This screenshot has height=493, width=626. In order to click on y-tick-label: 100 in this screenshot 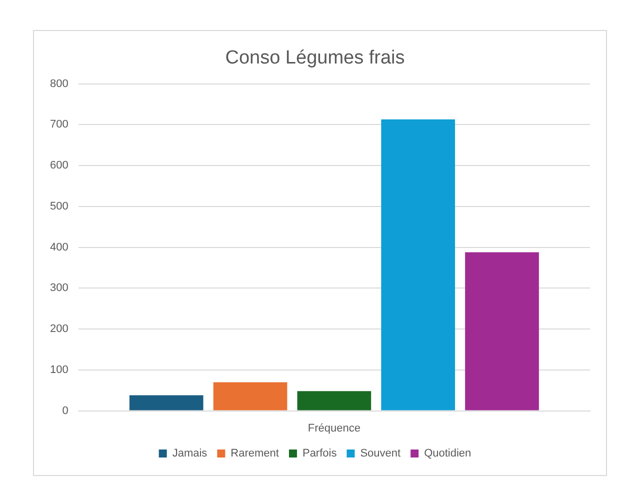, I will do `click(59, 370)`.